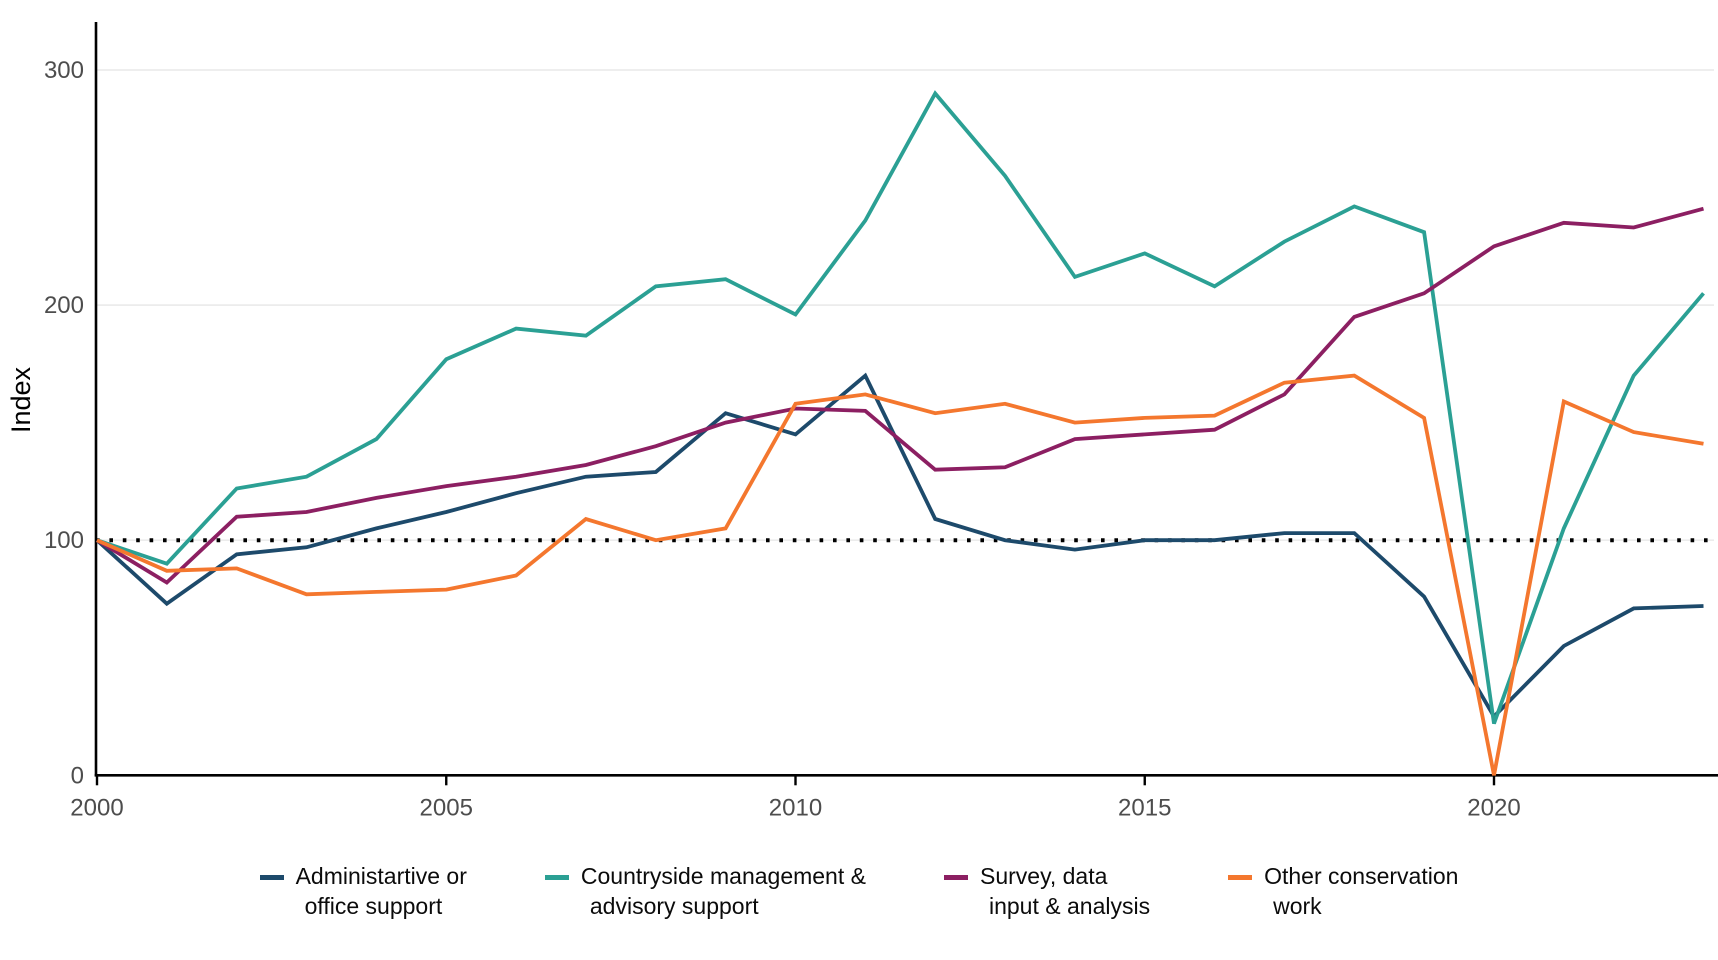 The width and height of the screenshot is (1718, 960). What do you see at coordinates (1065, 891) in the screenshot?
I see `legend-label-2: Survey, data input & analysis` at bounding box center [1065, 891].